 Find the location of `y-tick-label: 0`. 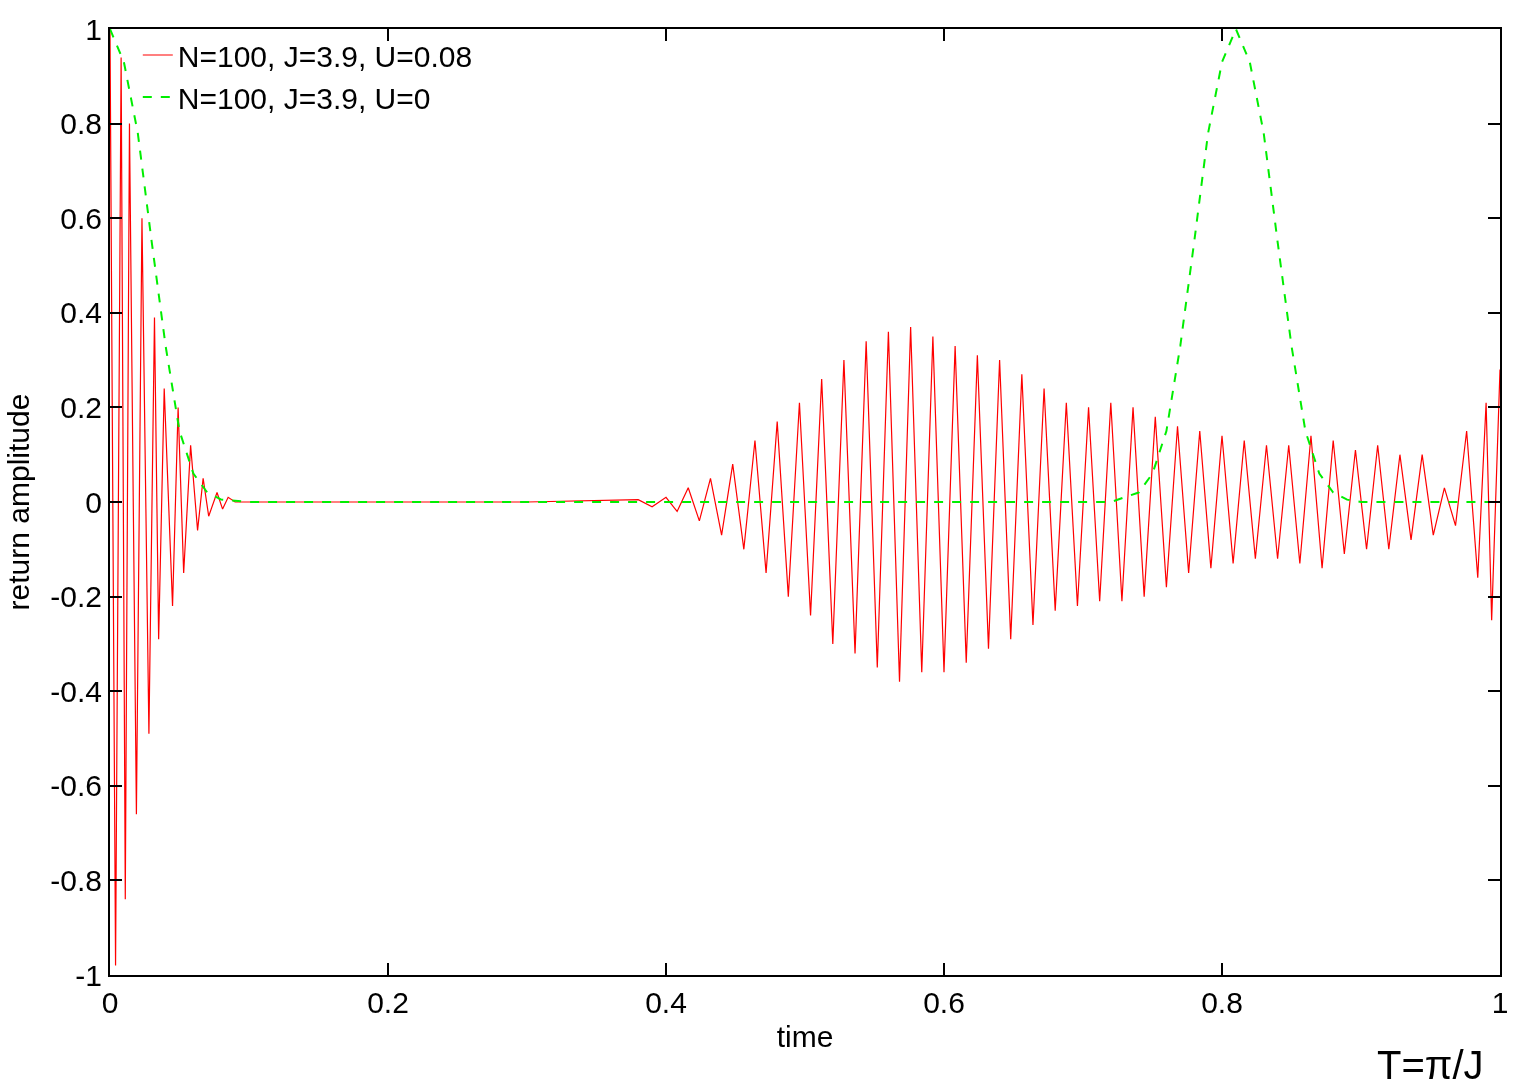

y-tick-label: 0 is located at coordinates (93, 502).